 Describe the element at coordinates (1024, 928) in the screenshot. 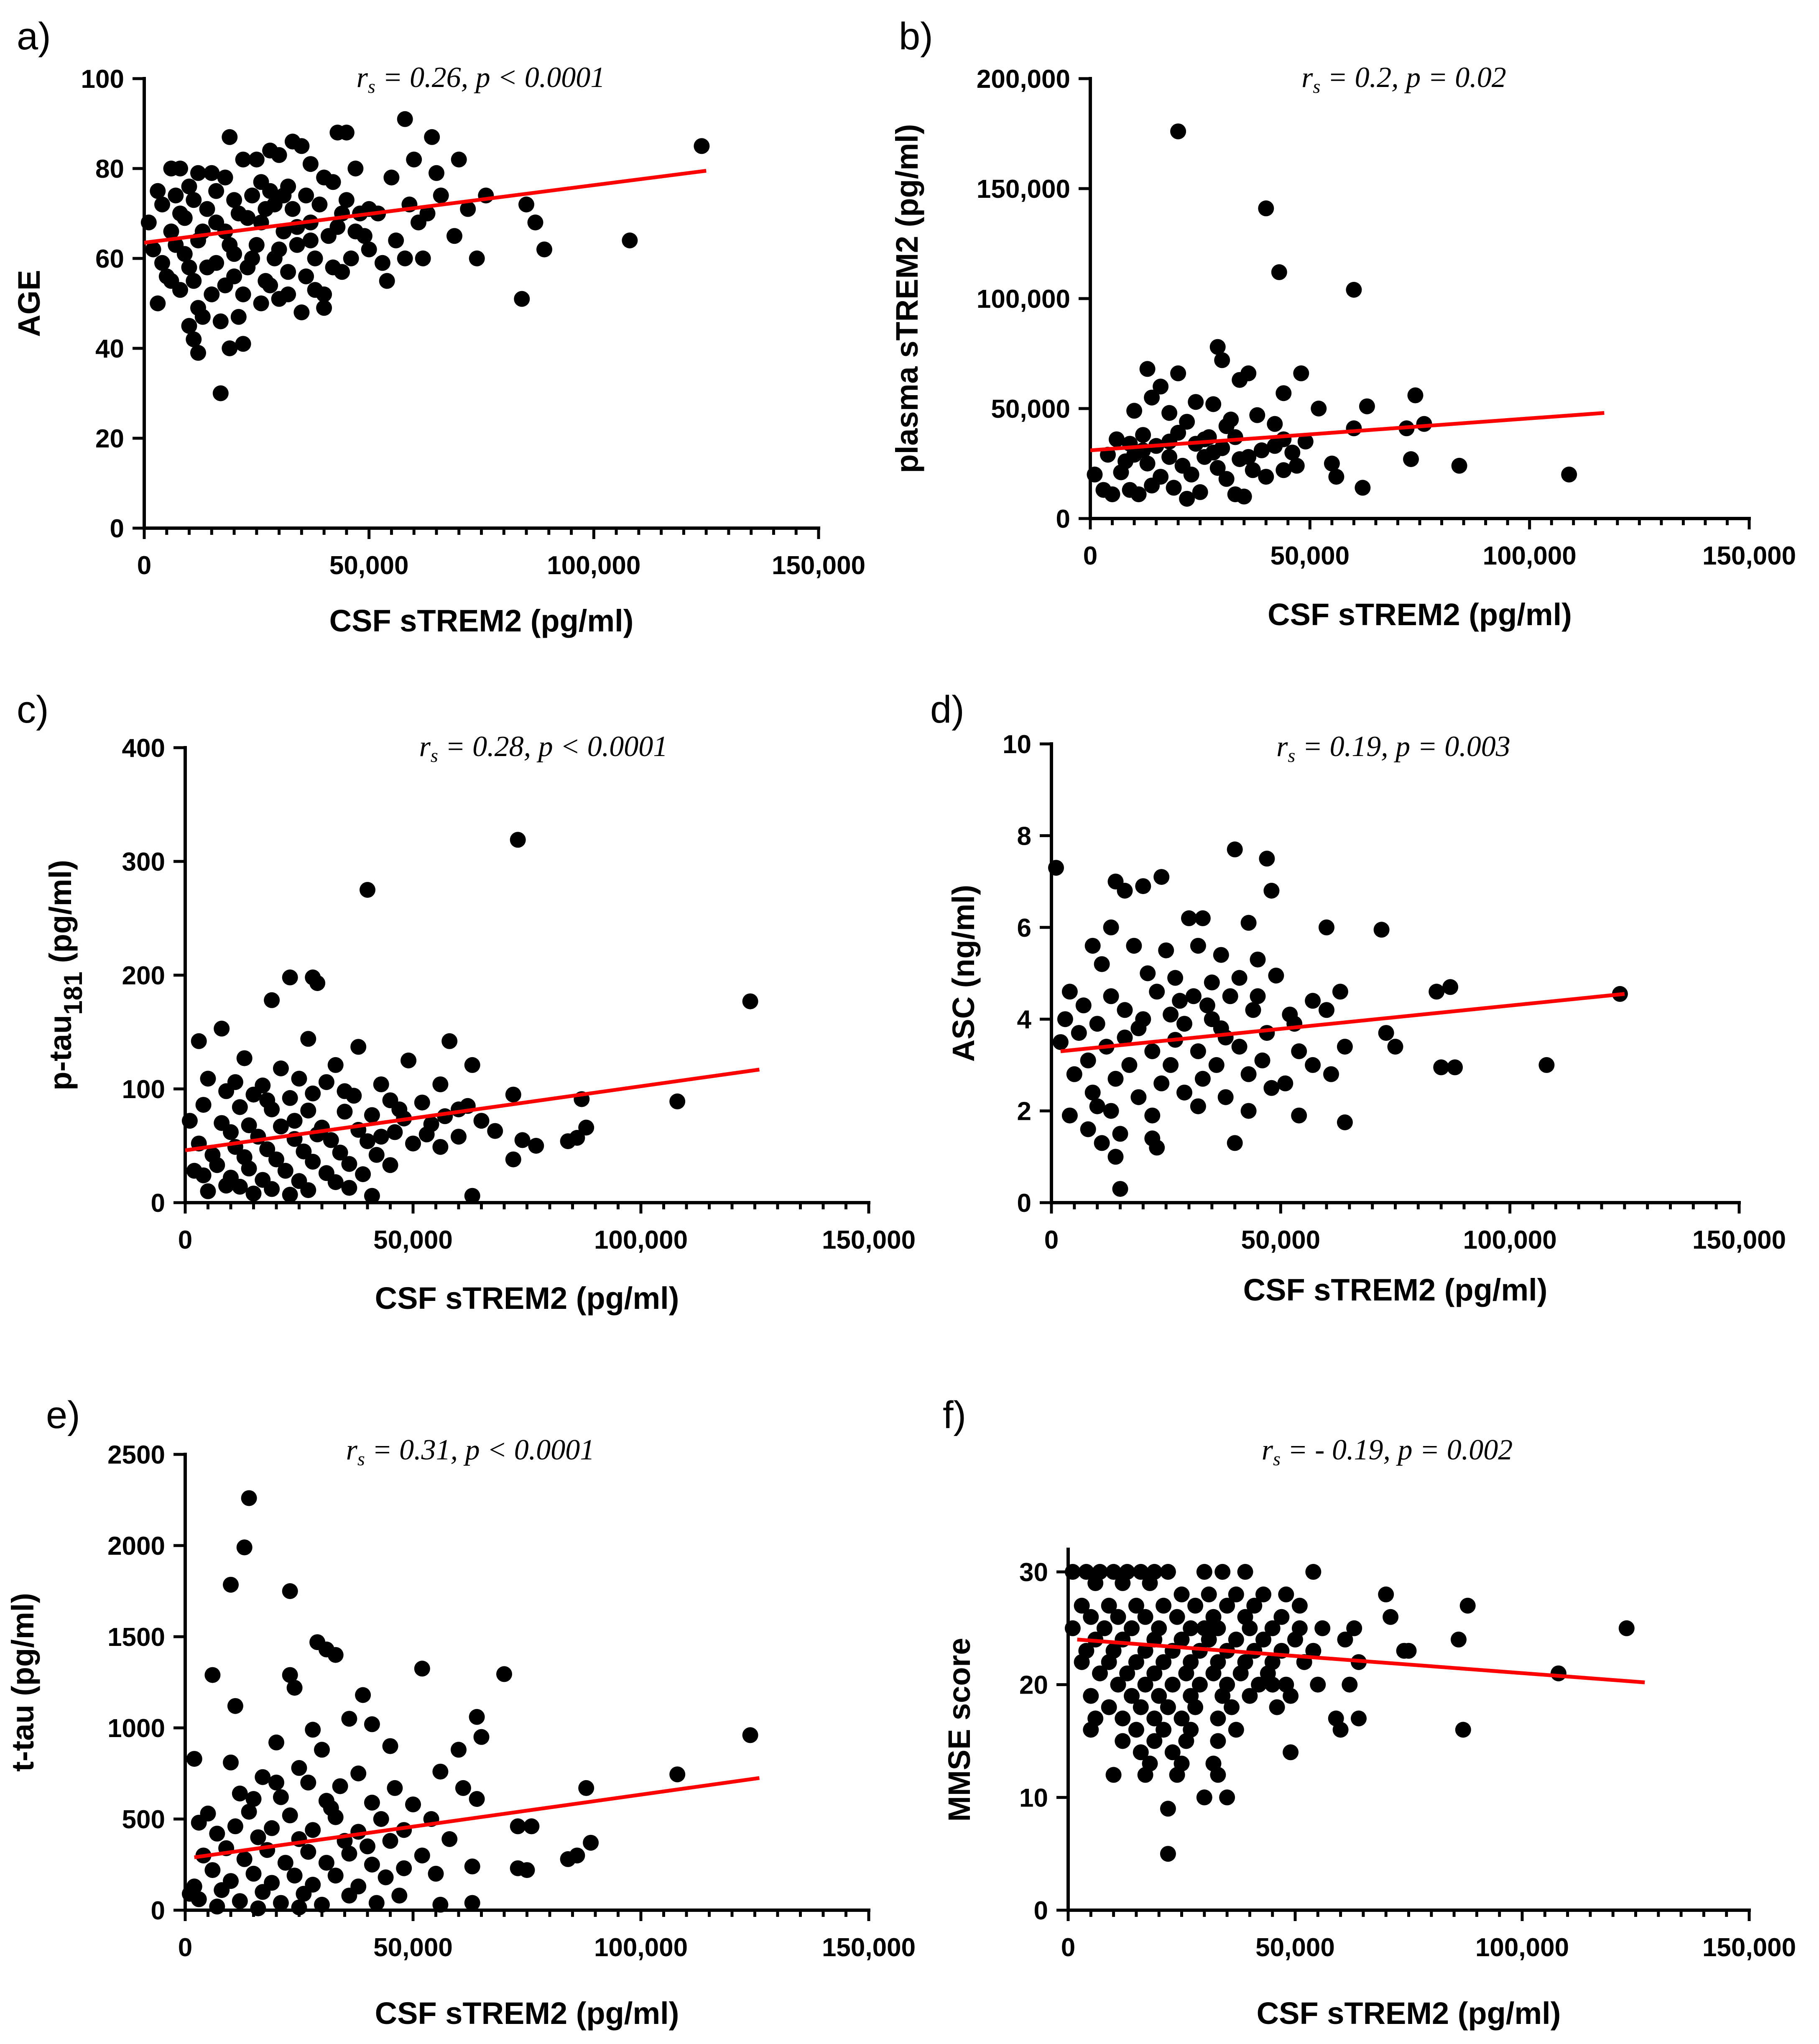

I see `y-tick-label: 6` at that location.